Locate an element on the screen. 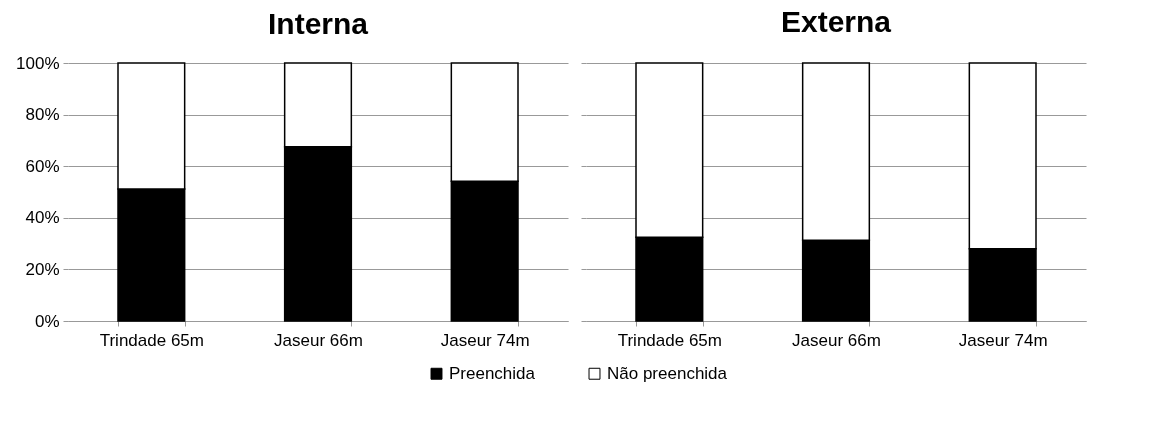  y-tick-label: 40% is located at coordinates (42, 218).